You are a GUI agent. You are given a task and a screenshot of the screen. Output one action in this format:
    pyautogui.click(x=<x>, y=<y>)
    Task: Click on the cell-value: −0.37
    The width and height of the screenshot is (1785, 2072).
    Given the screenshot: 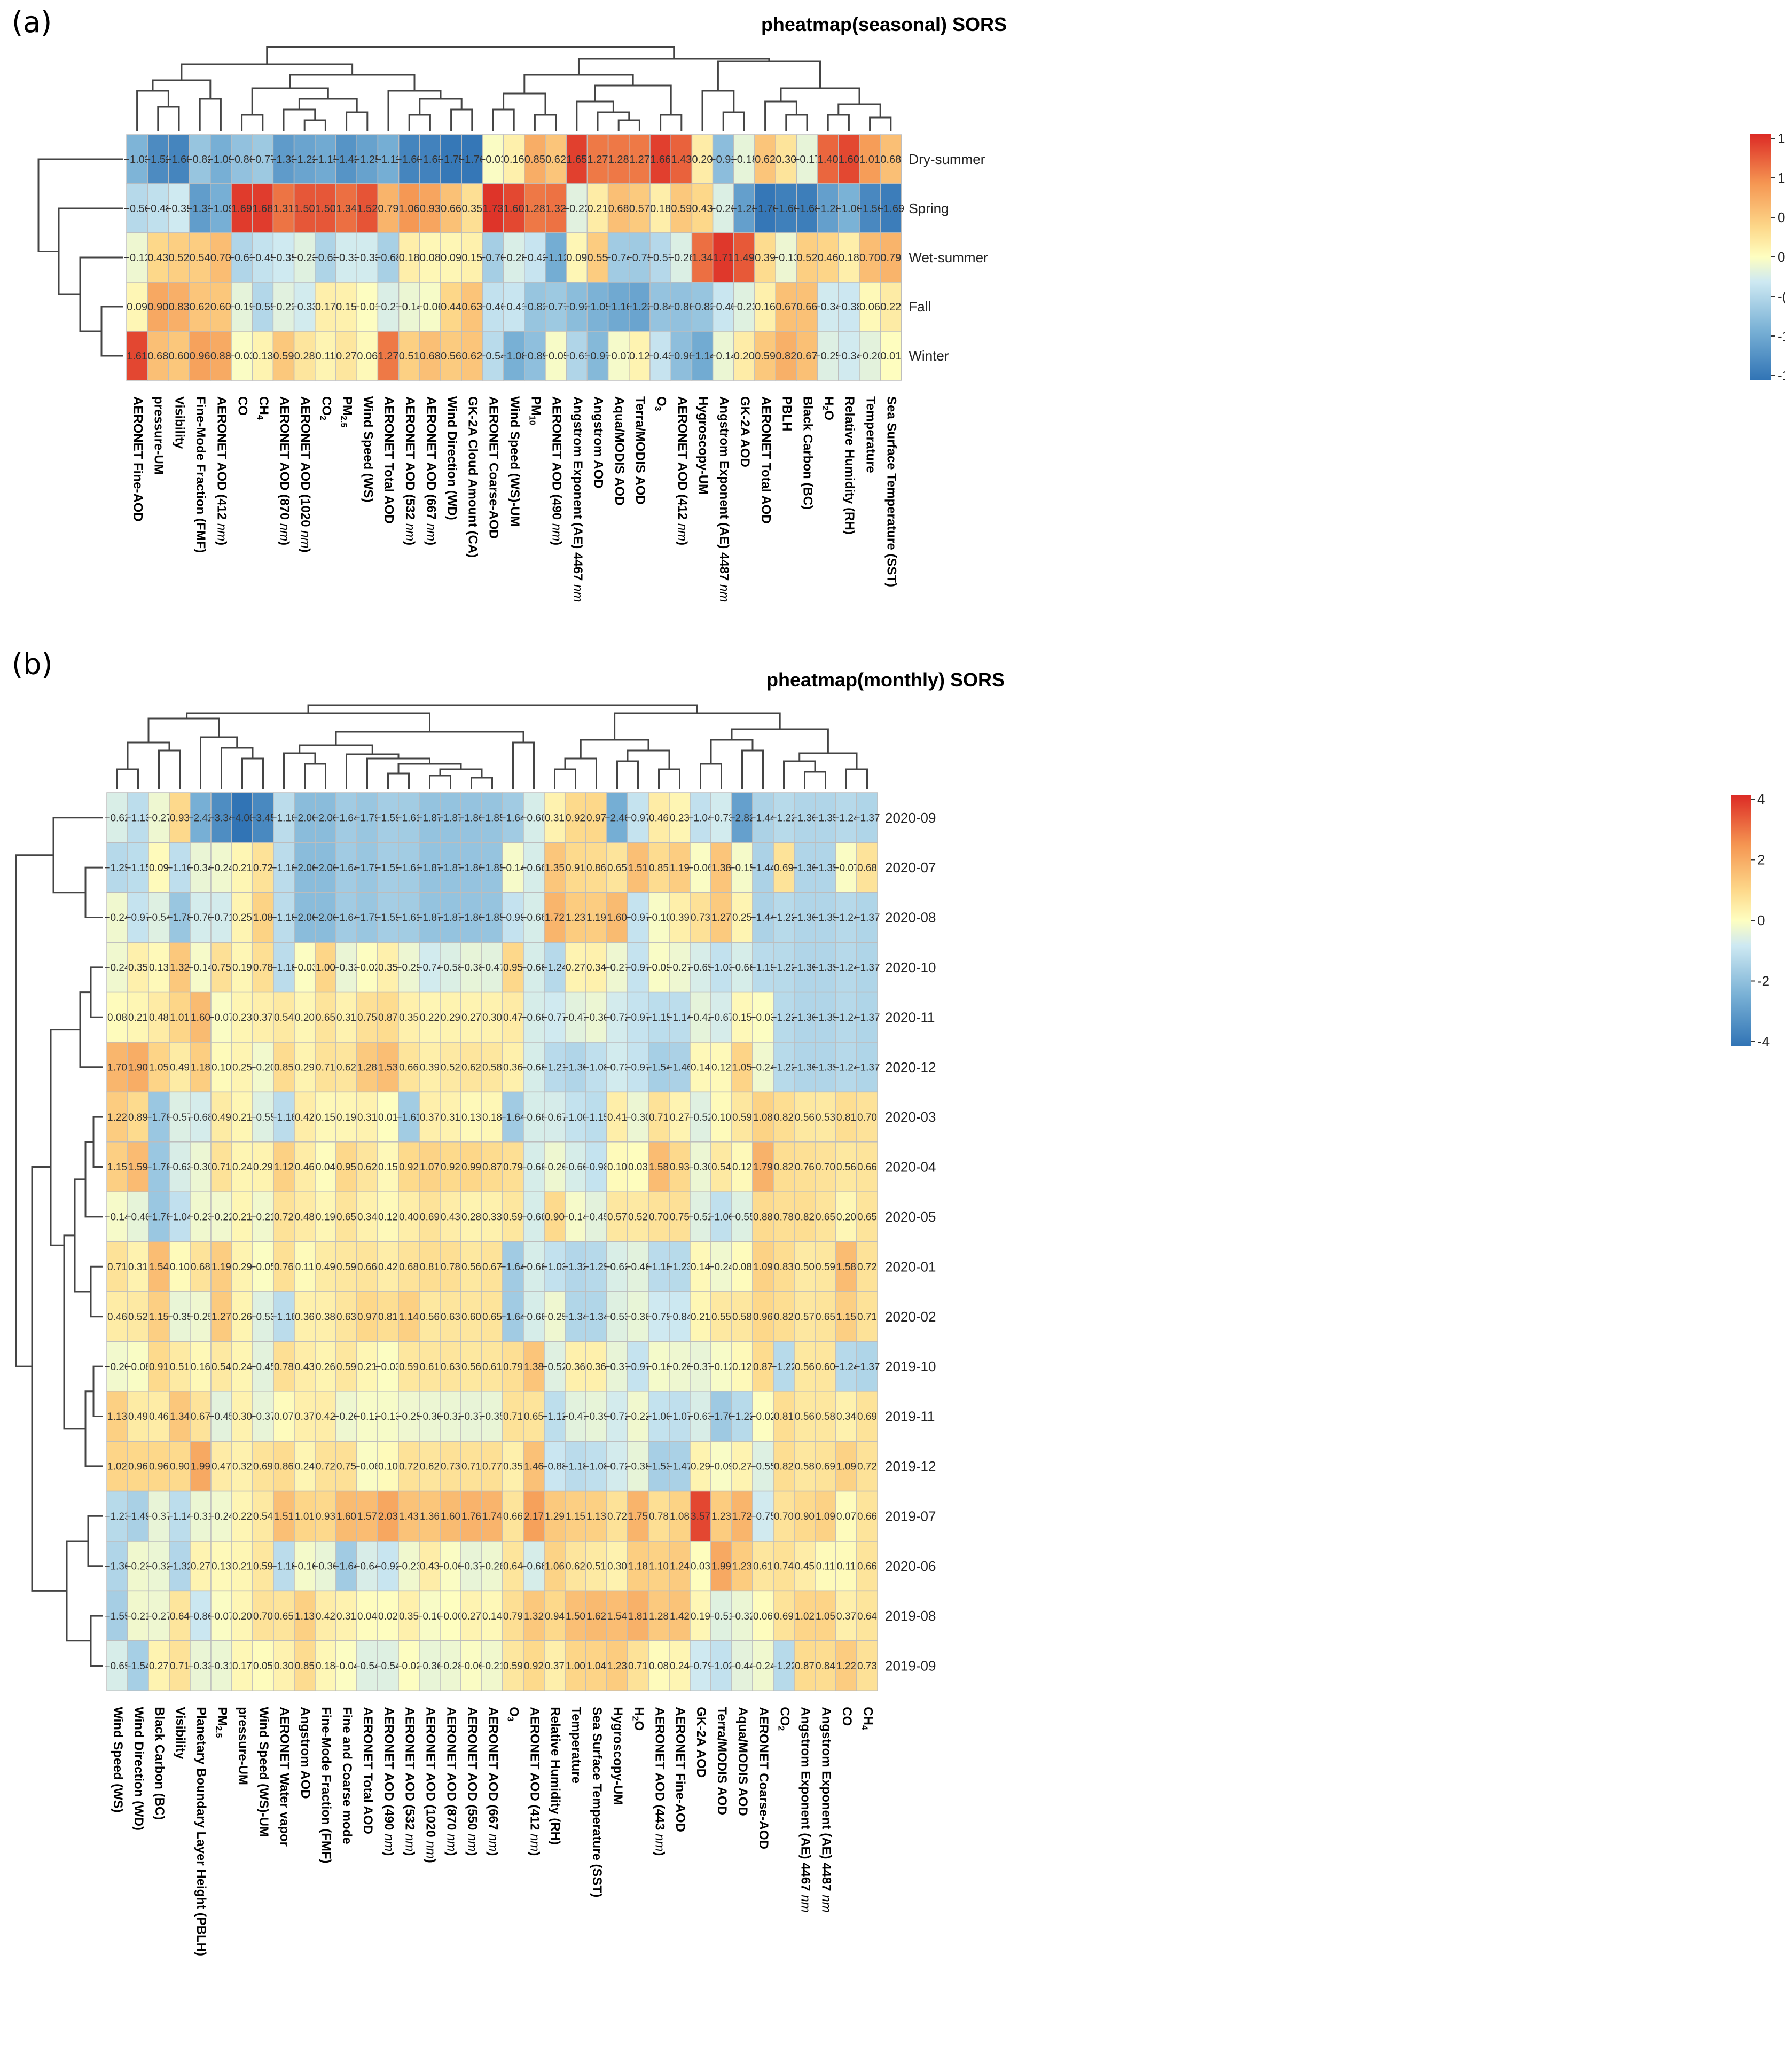 What is the action you would take?
    pyautogui.click(x=263, y=1416)
    